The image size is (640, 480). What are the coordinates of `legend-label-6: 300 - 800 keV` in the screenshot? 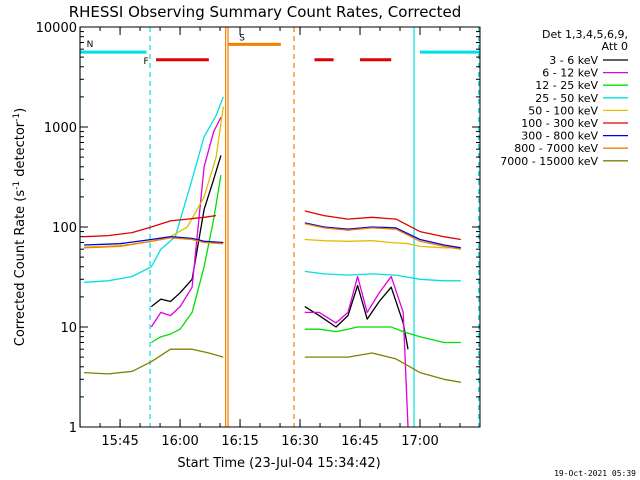 It's located at (559, 136).